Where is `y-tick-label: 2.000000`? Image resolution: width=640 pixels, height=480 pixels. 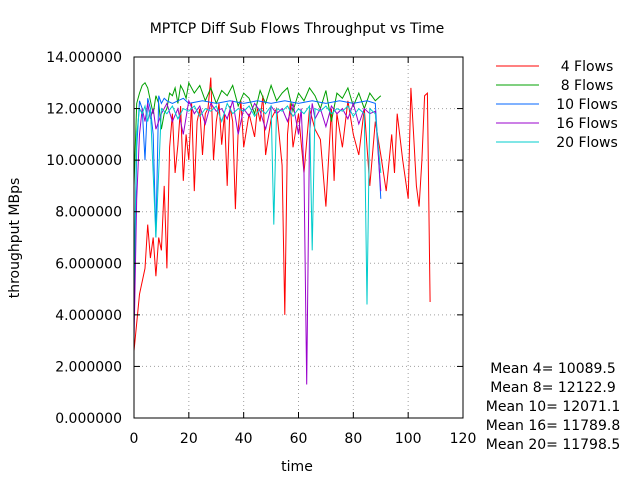 y-tick-label: 2.000000 is located at coordinates (88, 367).